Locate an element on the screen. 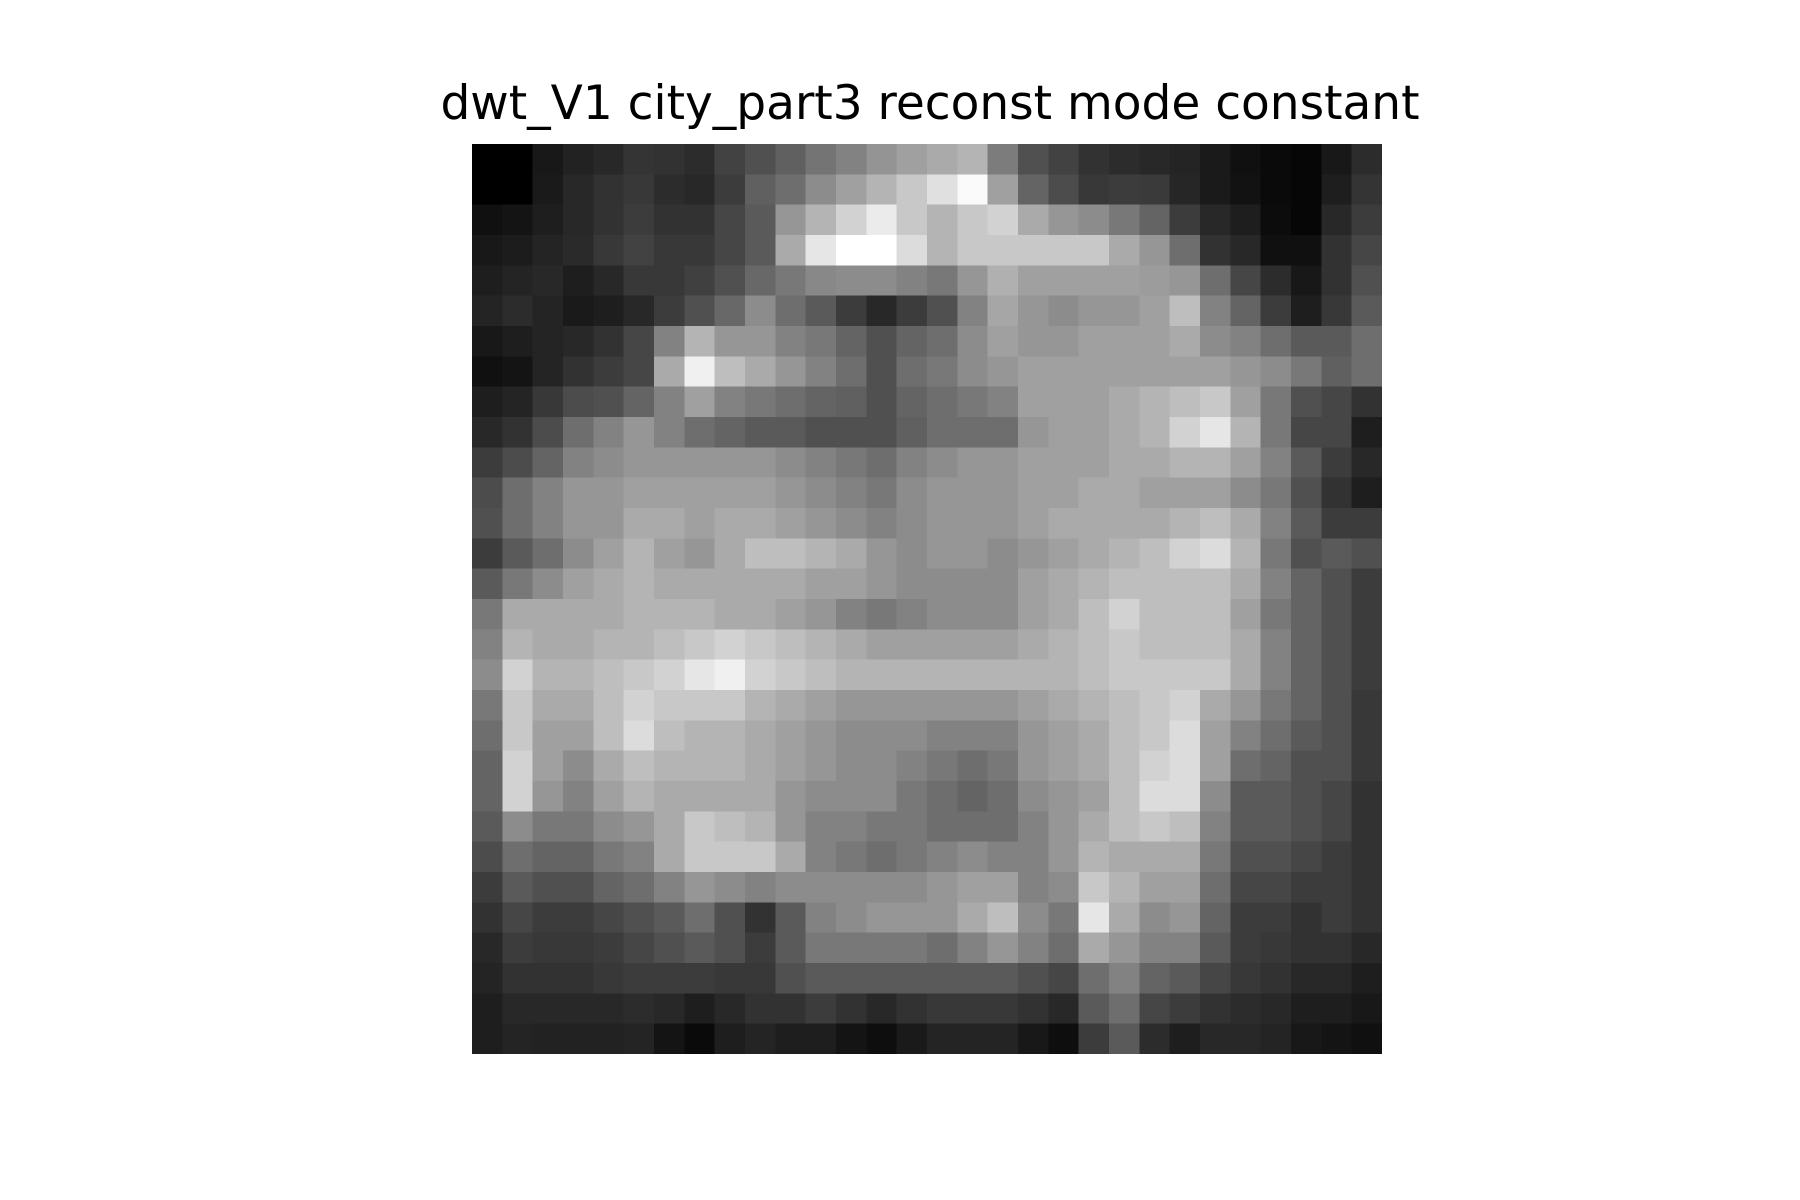 Image resolution: width=1800 pixels, height=1200 pixels. heatmap-cell-r28-c23 is located at coordinates (1185, 1009).